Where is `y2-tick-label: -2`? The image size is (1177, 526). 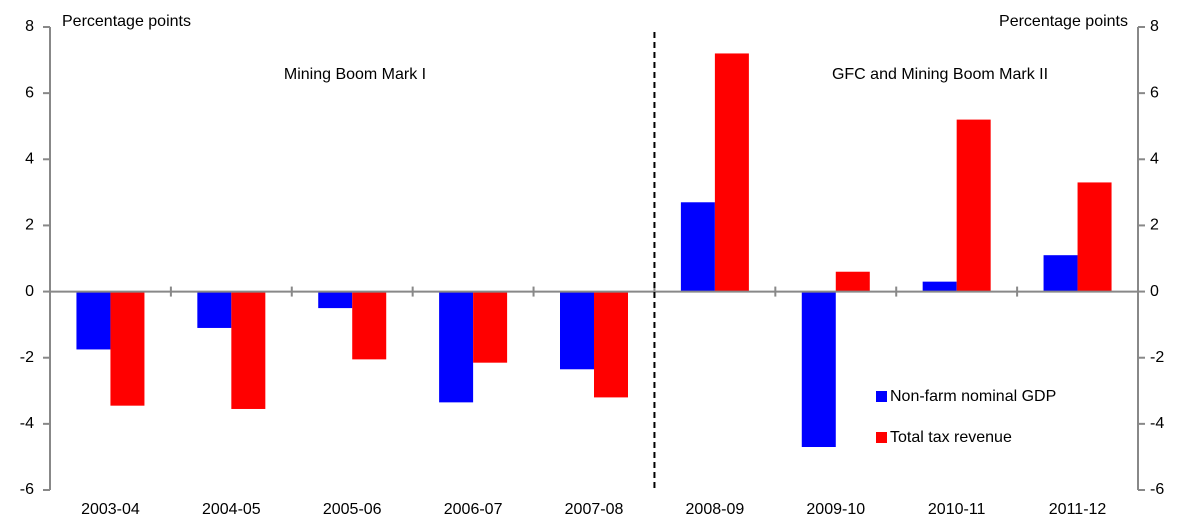 y2-tick-label: -2 is located at coordinates (1157, 357).